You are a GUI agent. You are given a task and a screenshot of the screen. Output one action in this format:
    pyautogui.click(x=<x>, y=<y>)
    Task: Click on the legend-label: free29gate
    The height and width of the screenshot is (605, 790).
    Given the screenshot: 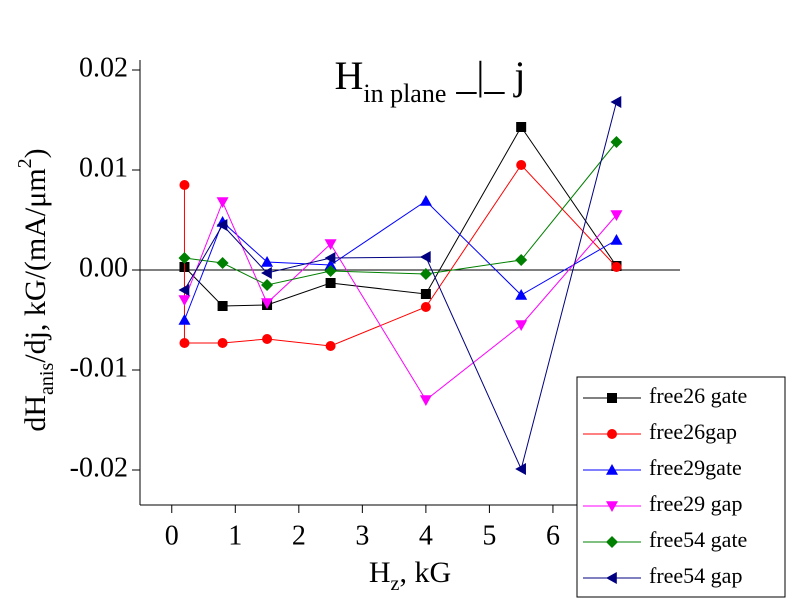 What is the action you would take?
    pyautogui.click(x=695, y=467)
    